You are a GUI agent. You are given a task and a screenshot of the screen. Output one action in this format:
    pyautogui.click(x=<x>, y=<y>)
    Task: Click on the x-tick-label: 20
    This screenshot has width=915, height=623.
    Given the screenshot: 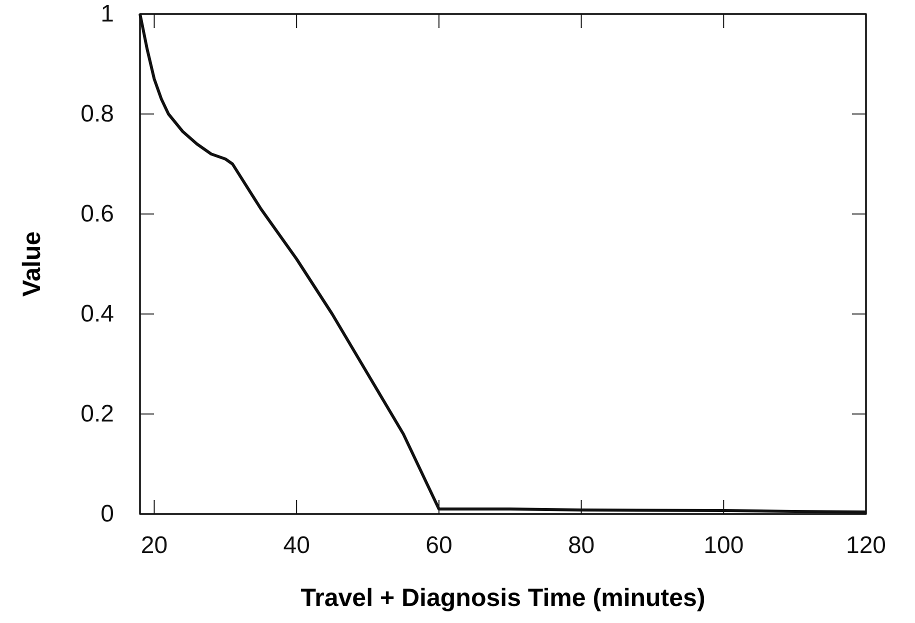 What is the action you would take?
    pyautogui.click(x=154, y=546)
    